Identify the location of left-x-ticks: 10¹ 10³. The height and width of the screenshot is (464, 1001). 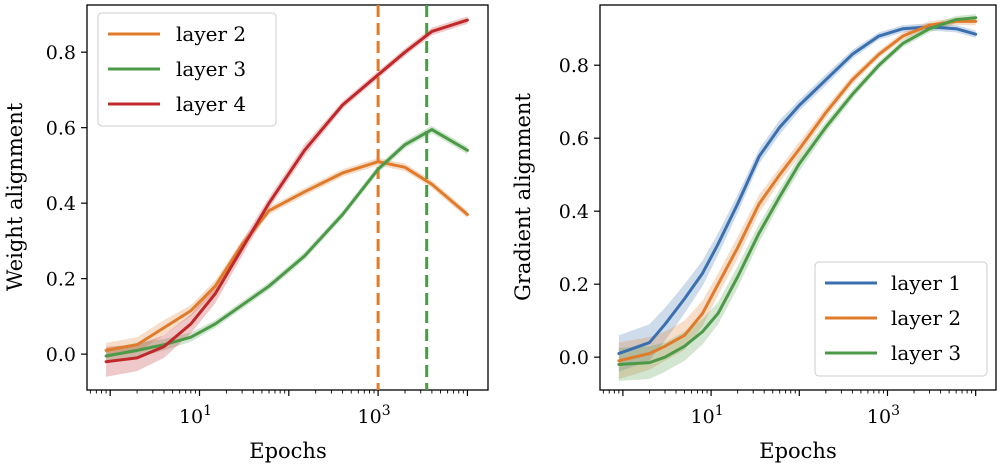
(279, 409).